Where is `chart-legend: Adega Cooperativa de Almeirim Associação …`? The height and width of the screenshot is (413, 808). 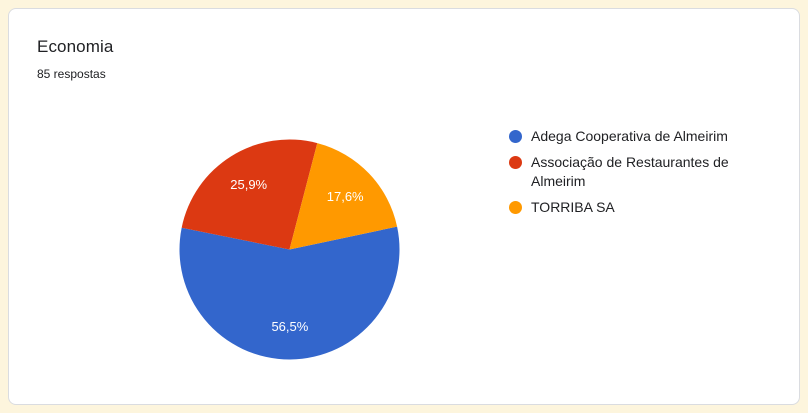
chart-legend: Adega Cooperativa de Almeirim Associação … is located at coordinates (640, 175).